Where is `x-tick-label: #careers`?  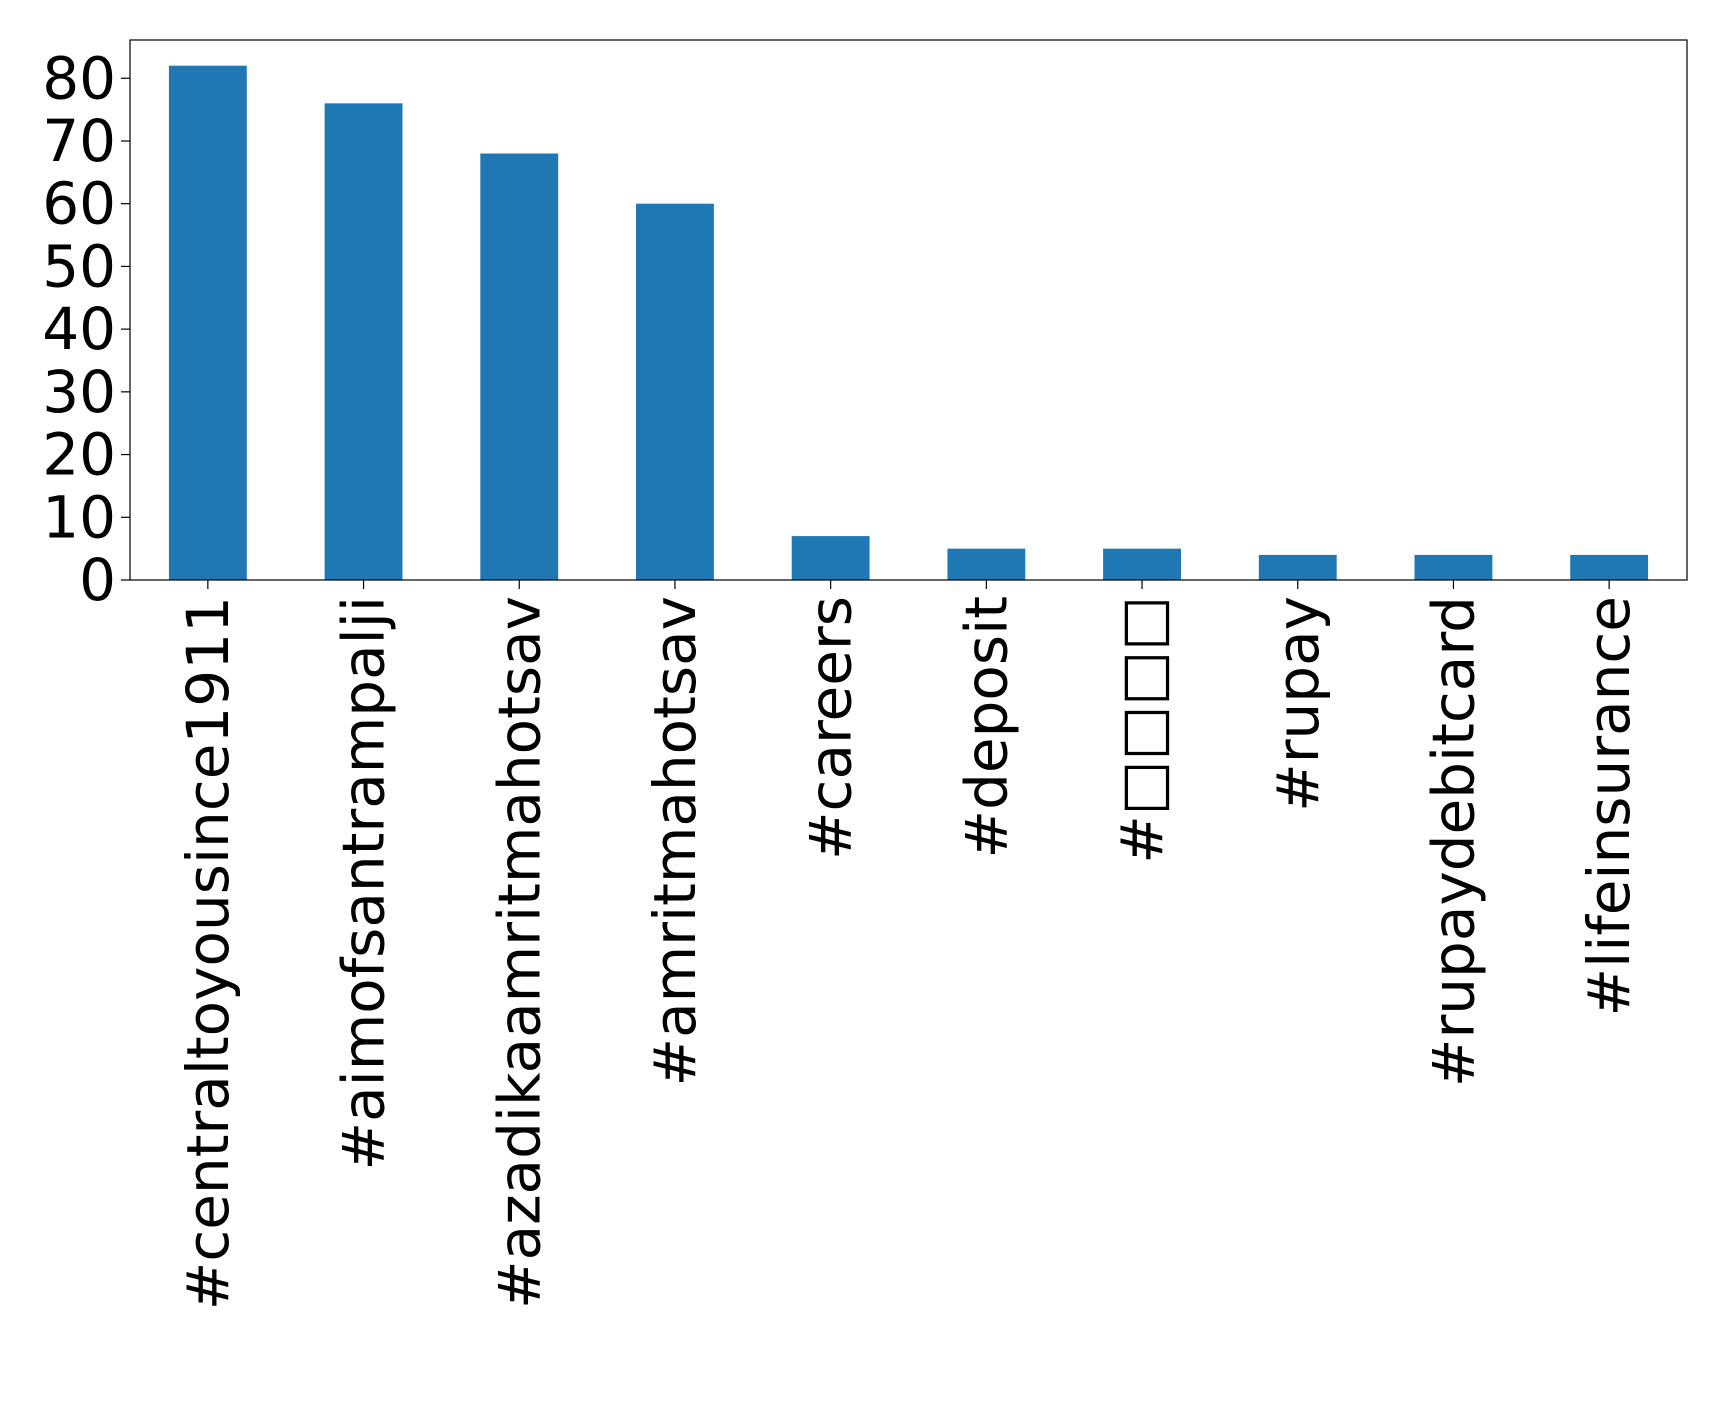
x-tick-label: #careers is located at coordinates (831, 728).